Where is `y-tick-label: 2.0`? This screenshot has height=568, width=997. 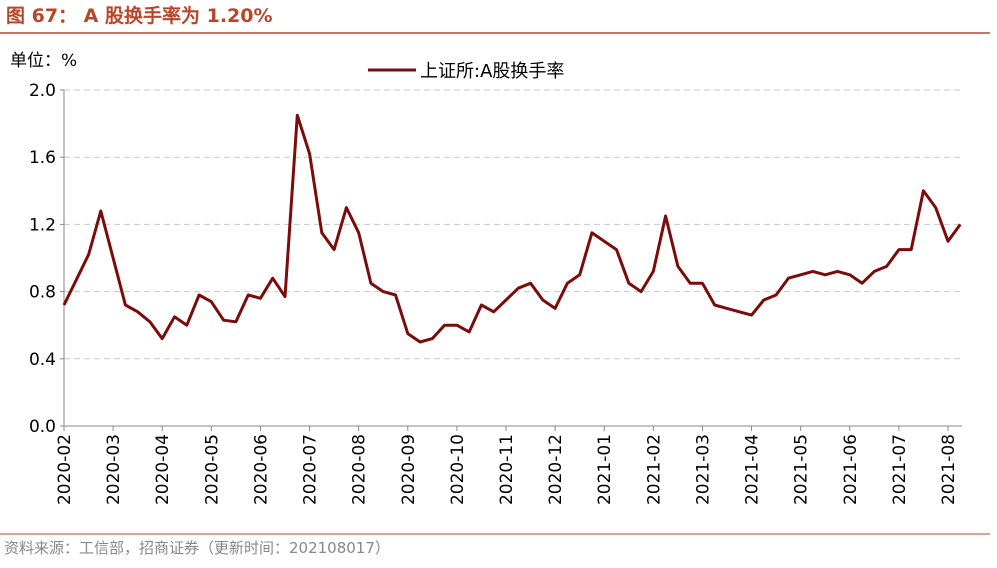 y-tick-label: 2.0 is located at coordinates (42, 91).